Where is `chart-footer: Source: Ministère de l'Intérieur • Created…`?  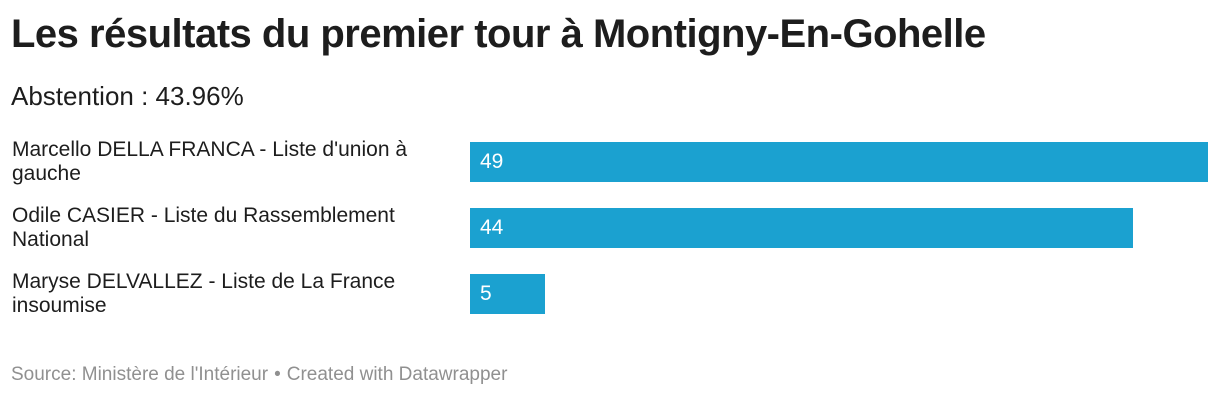
chart-footer: Source: Ministère de l'Intérieur • Created… is located at coordinates (259, 375).